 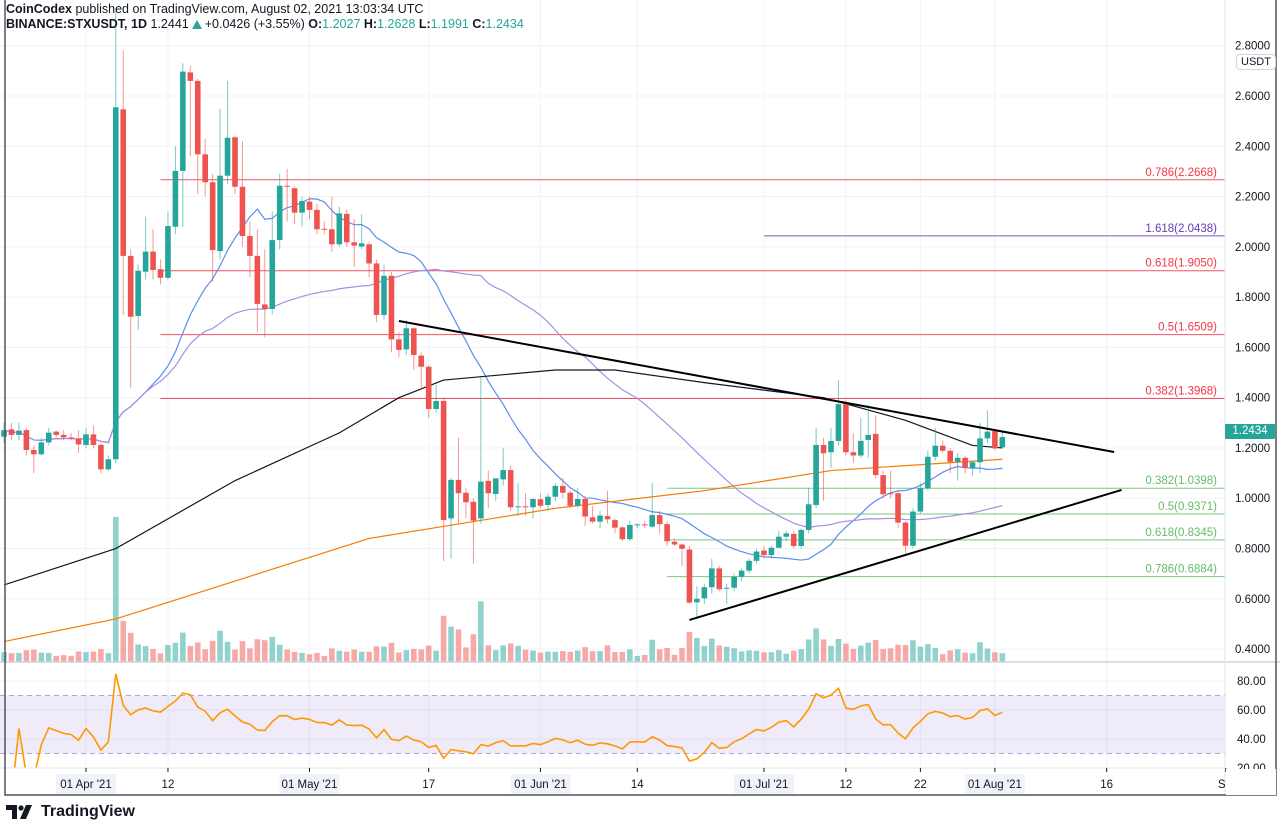 What do you see at coordinates (1256, 62) in the screenshot?
I see `currency-badge: USDT` at bounding box center [1256, 62].